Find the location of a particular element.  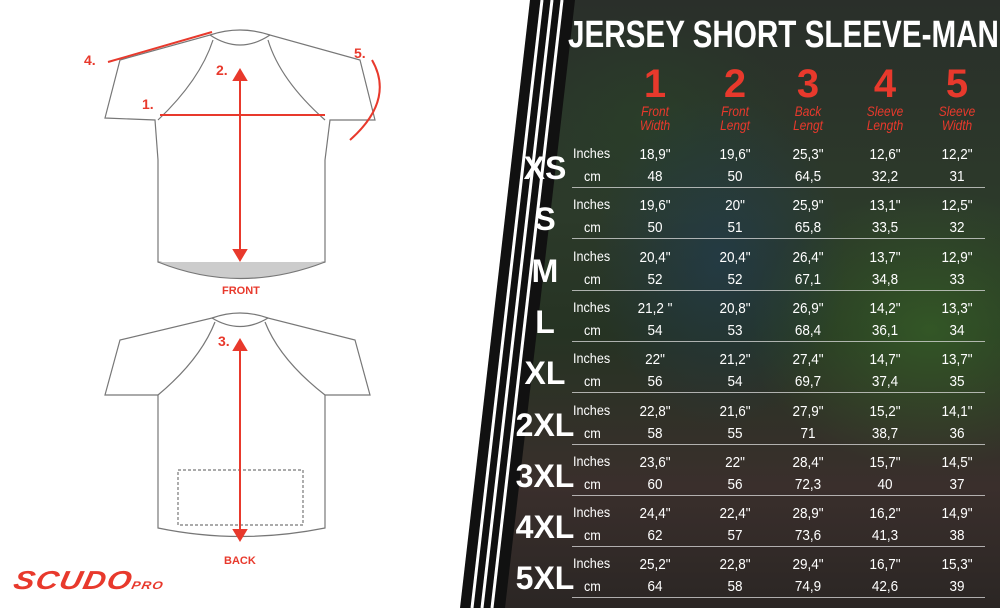

page-title: JERSEY SHORT SLEEVE-MAN is located at coordinates (783, 35).